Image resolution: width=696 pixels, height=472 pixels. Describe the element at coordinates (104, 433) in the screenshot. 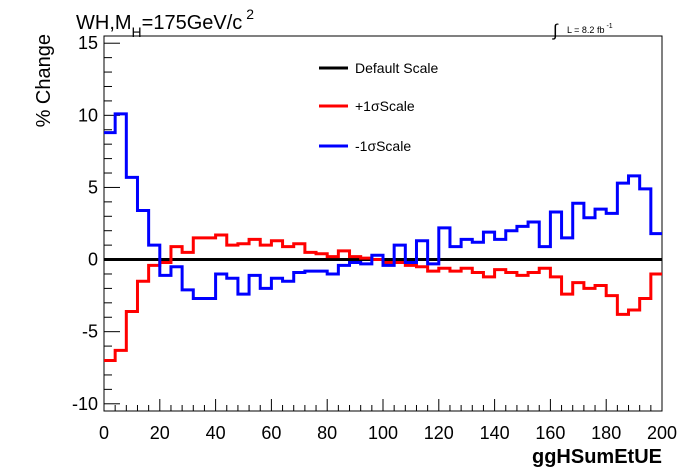

I see `x-tick-label: 0` at that location.